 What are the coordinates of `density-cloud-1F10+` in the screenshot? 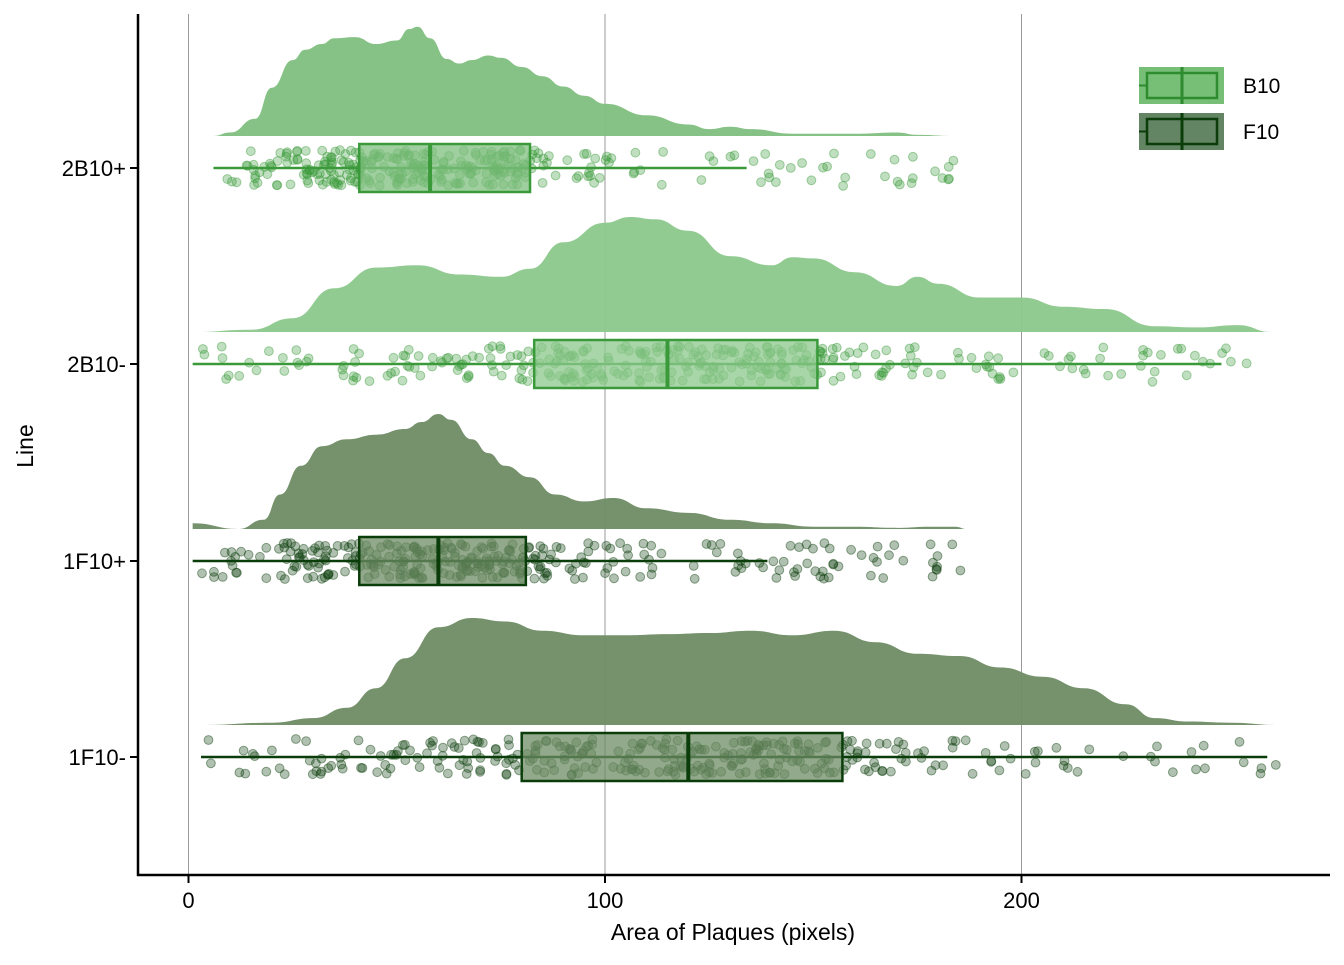 It's located at (580, 471).